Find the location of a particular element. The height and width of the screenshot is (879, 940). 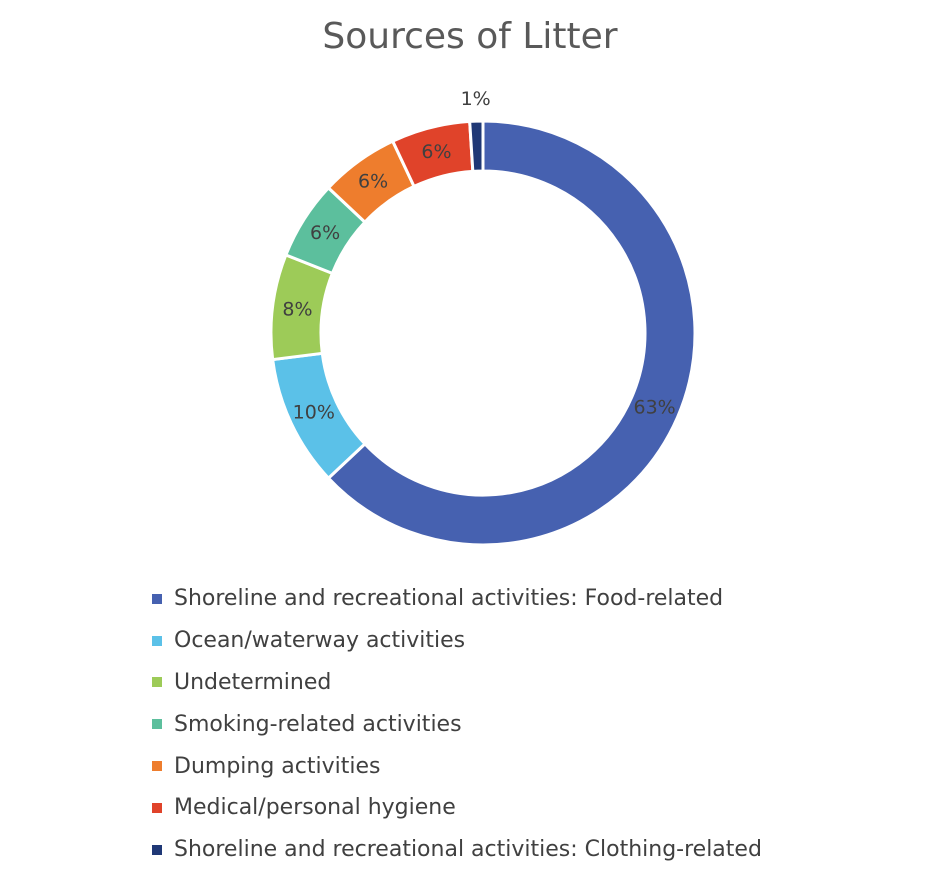

data-label-dumping-activities: 6% is located at coordinates (373, 182).